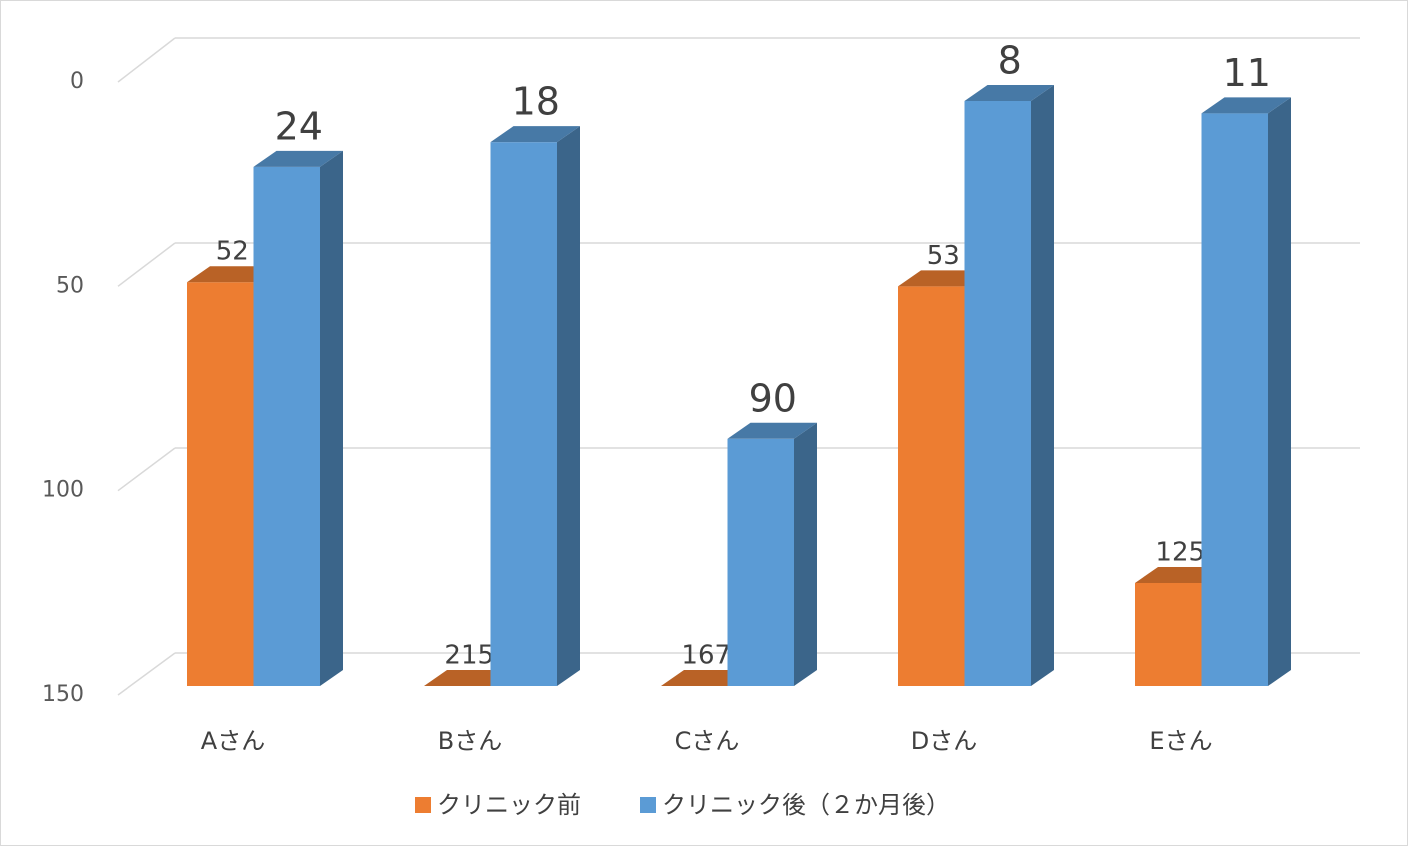 This screenshot has width=1408, height=846. What do you see at coordinates (70, 285) in the screenshot?
I see `y-tick-label: 50` at bounding box center [70, 285].